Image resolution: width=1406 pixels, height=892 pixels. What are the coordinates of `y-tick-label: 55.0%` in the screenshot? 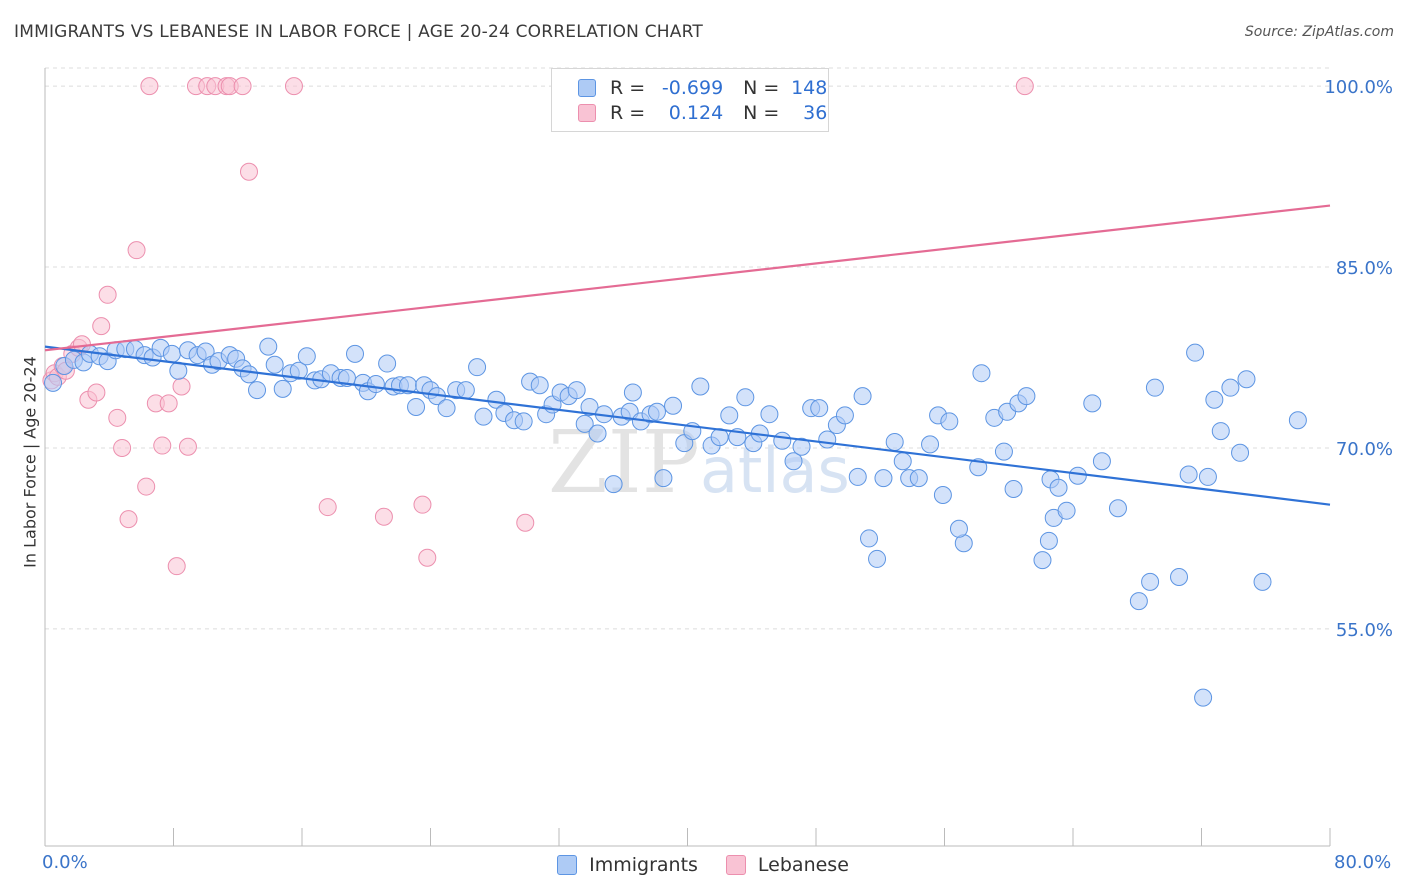 It's located at (1364, 630).